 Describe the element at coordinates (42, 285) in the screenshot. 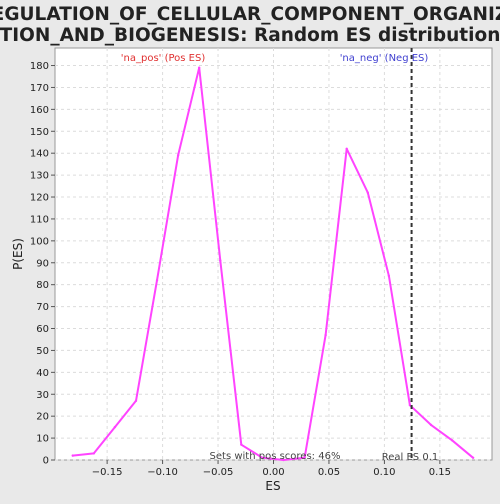

I see `y-tick-label: 80` at that location.